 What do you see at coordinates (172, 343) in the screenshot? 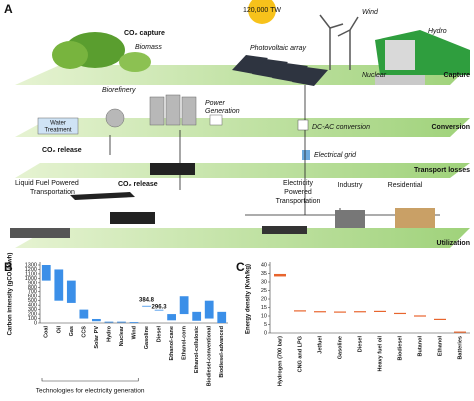
I see `x-tick-label: Ethanol-cane` at bounding box center [172, 343].